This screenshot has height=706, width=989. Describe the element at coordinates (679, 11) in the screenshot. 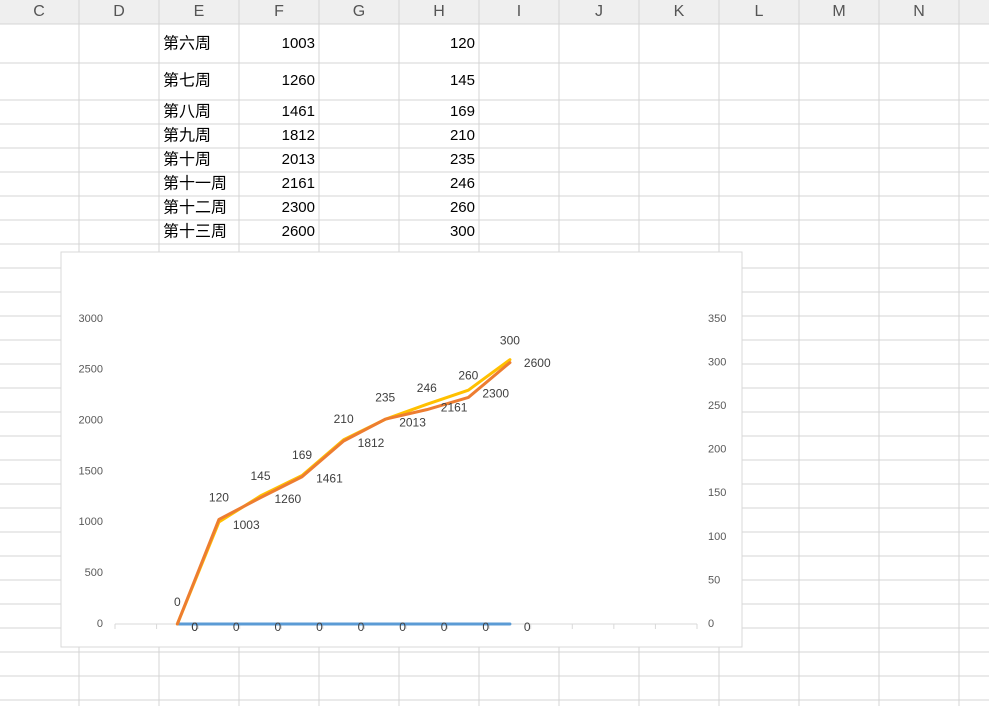

I see `column-header: K` at that location.